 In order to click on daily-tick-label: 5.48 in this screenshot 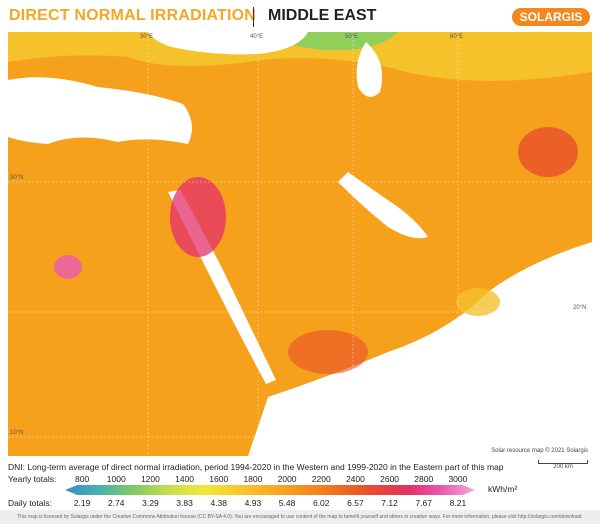, I will do `click(287, 503)`.